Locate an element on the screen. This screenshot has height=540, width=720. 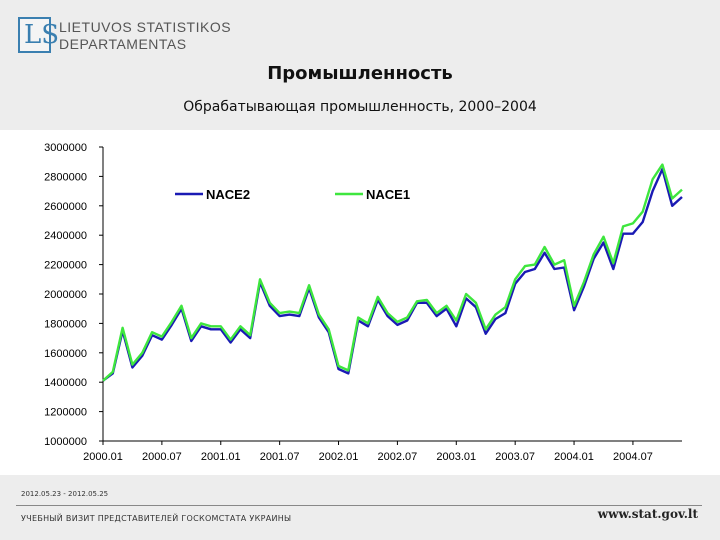
page-title: Промышленность is located at coordinates (360, 73).